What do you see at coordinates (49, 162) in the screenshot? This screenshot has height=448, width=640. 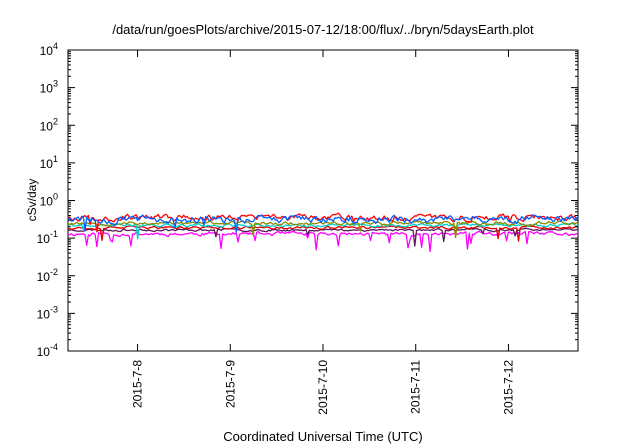 I see `y-tick-label: 10¹` at bounding box center [49, 162].